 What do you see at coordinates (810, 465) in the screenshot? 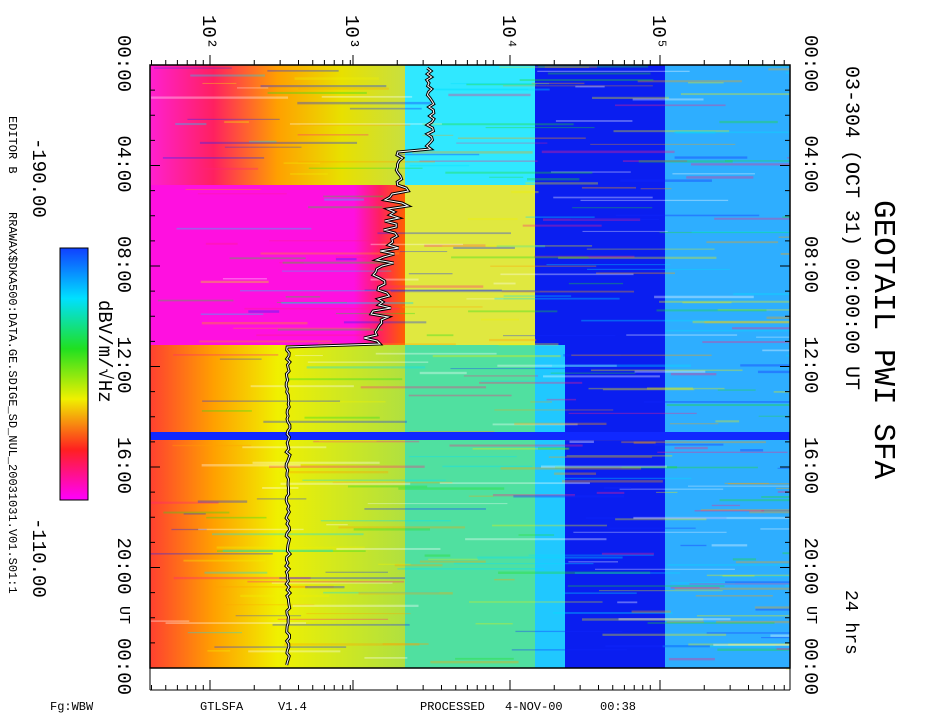
I see `time-tick-label: 16:00` at bounding box center [810, 465].